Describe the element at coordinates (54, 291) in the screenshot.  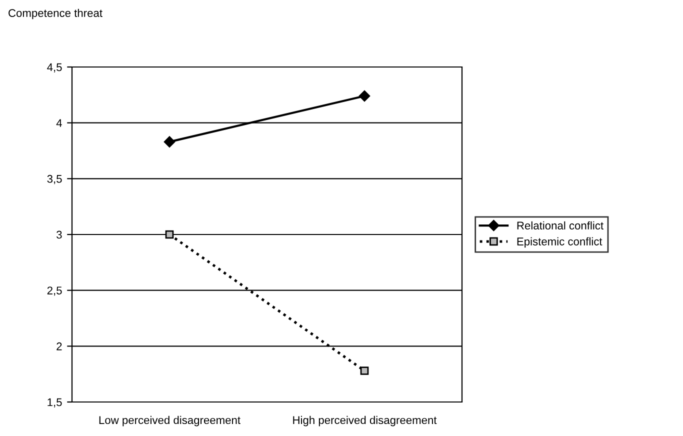
I see `y-tick-label: 2,5` at that location.